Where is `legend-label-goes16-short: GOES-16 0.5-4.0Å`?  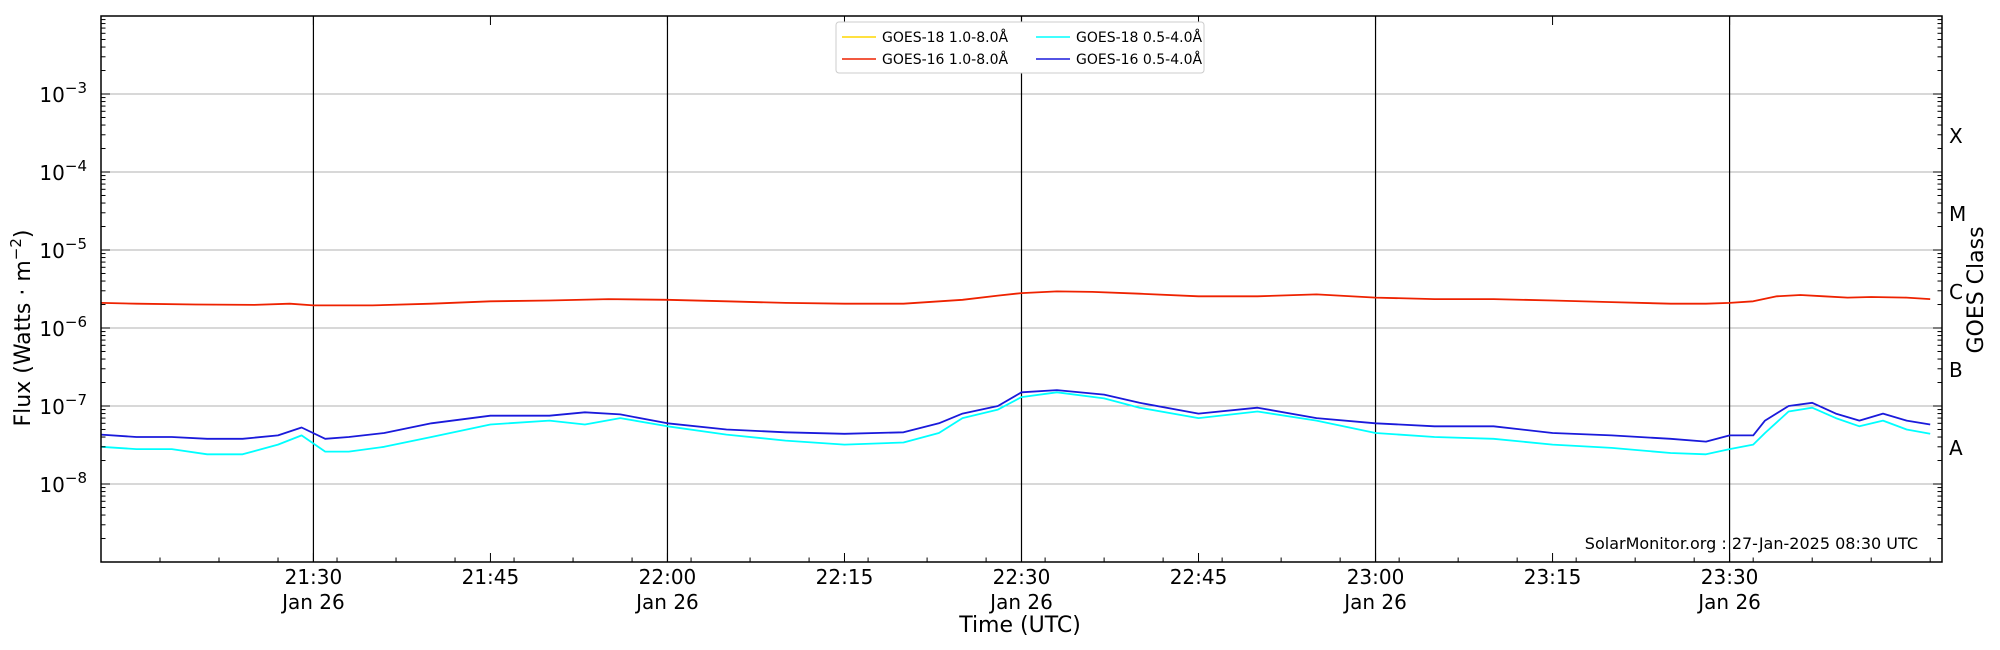 legend-label-goes16-short: GOES-16 0.5-4.0Å is located at coordinates (1139, 59).